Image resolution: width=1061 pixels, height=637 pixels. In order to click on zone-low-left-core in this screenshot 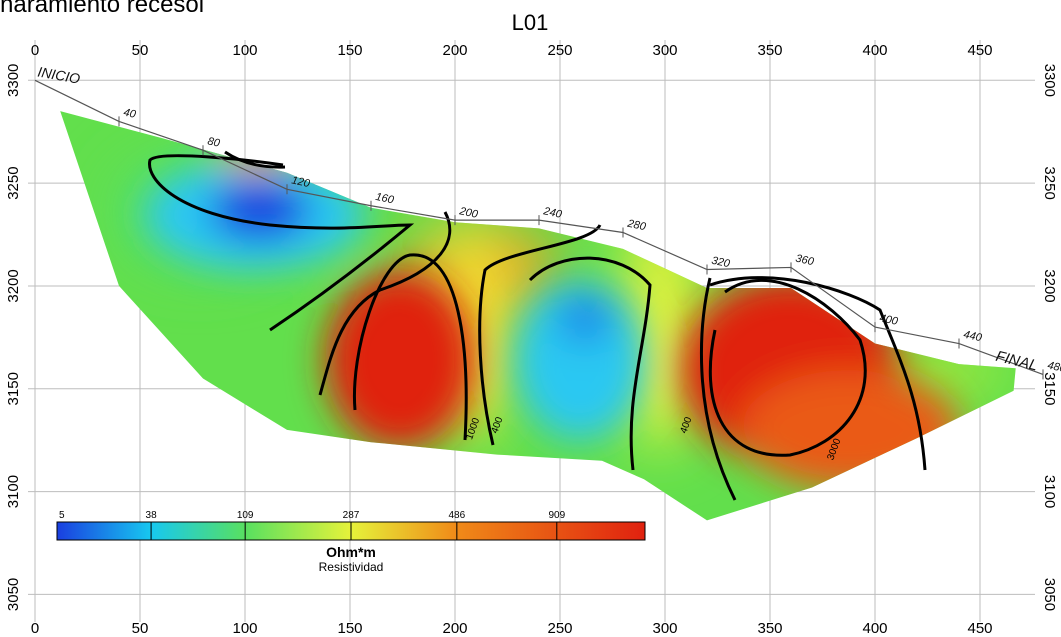, I will do `click(260, 210)`.